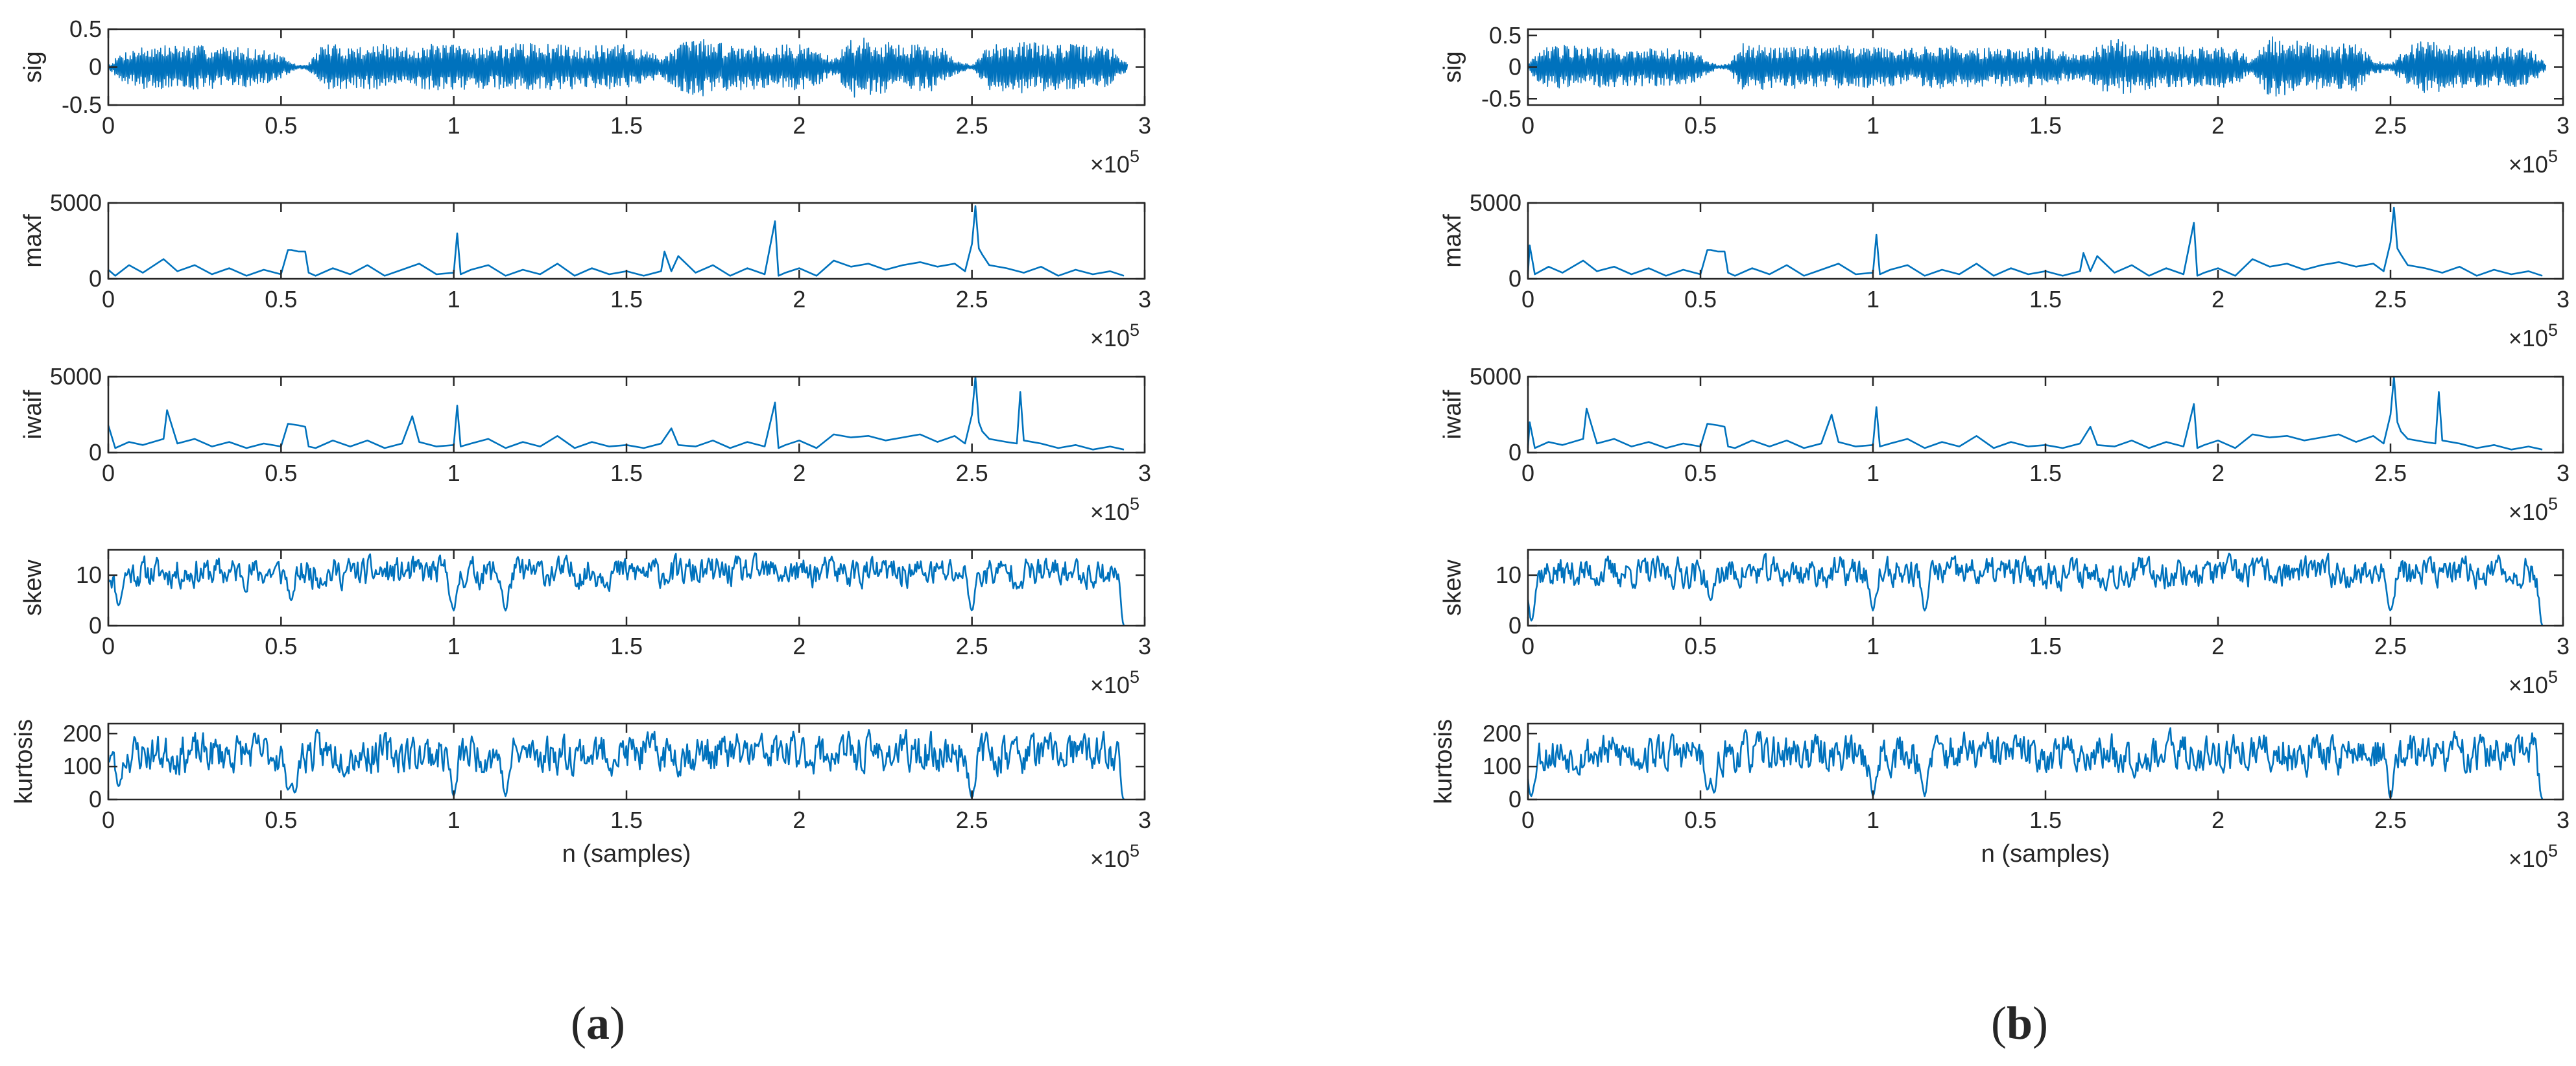 The image size is (2576, 1066). What do you see at coordinates (1114, 510) in the screenshot?
I see `x-exponent-iwaif: ×10⁵` at bounding box center [1114, 510].